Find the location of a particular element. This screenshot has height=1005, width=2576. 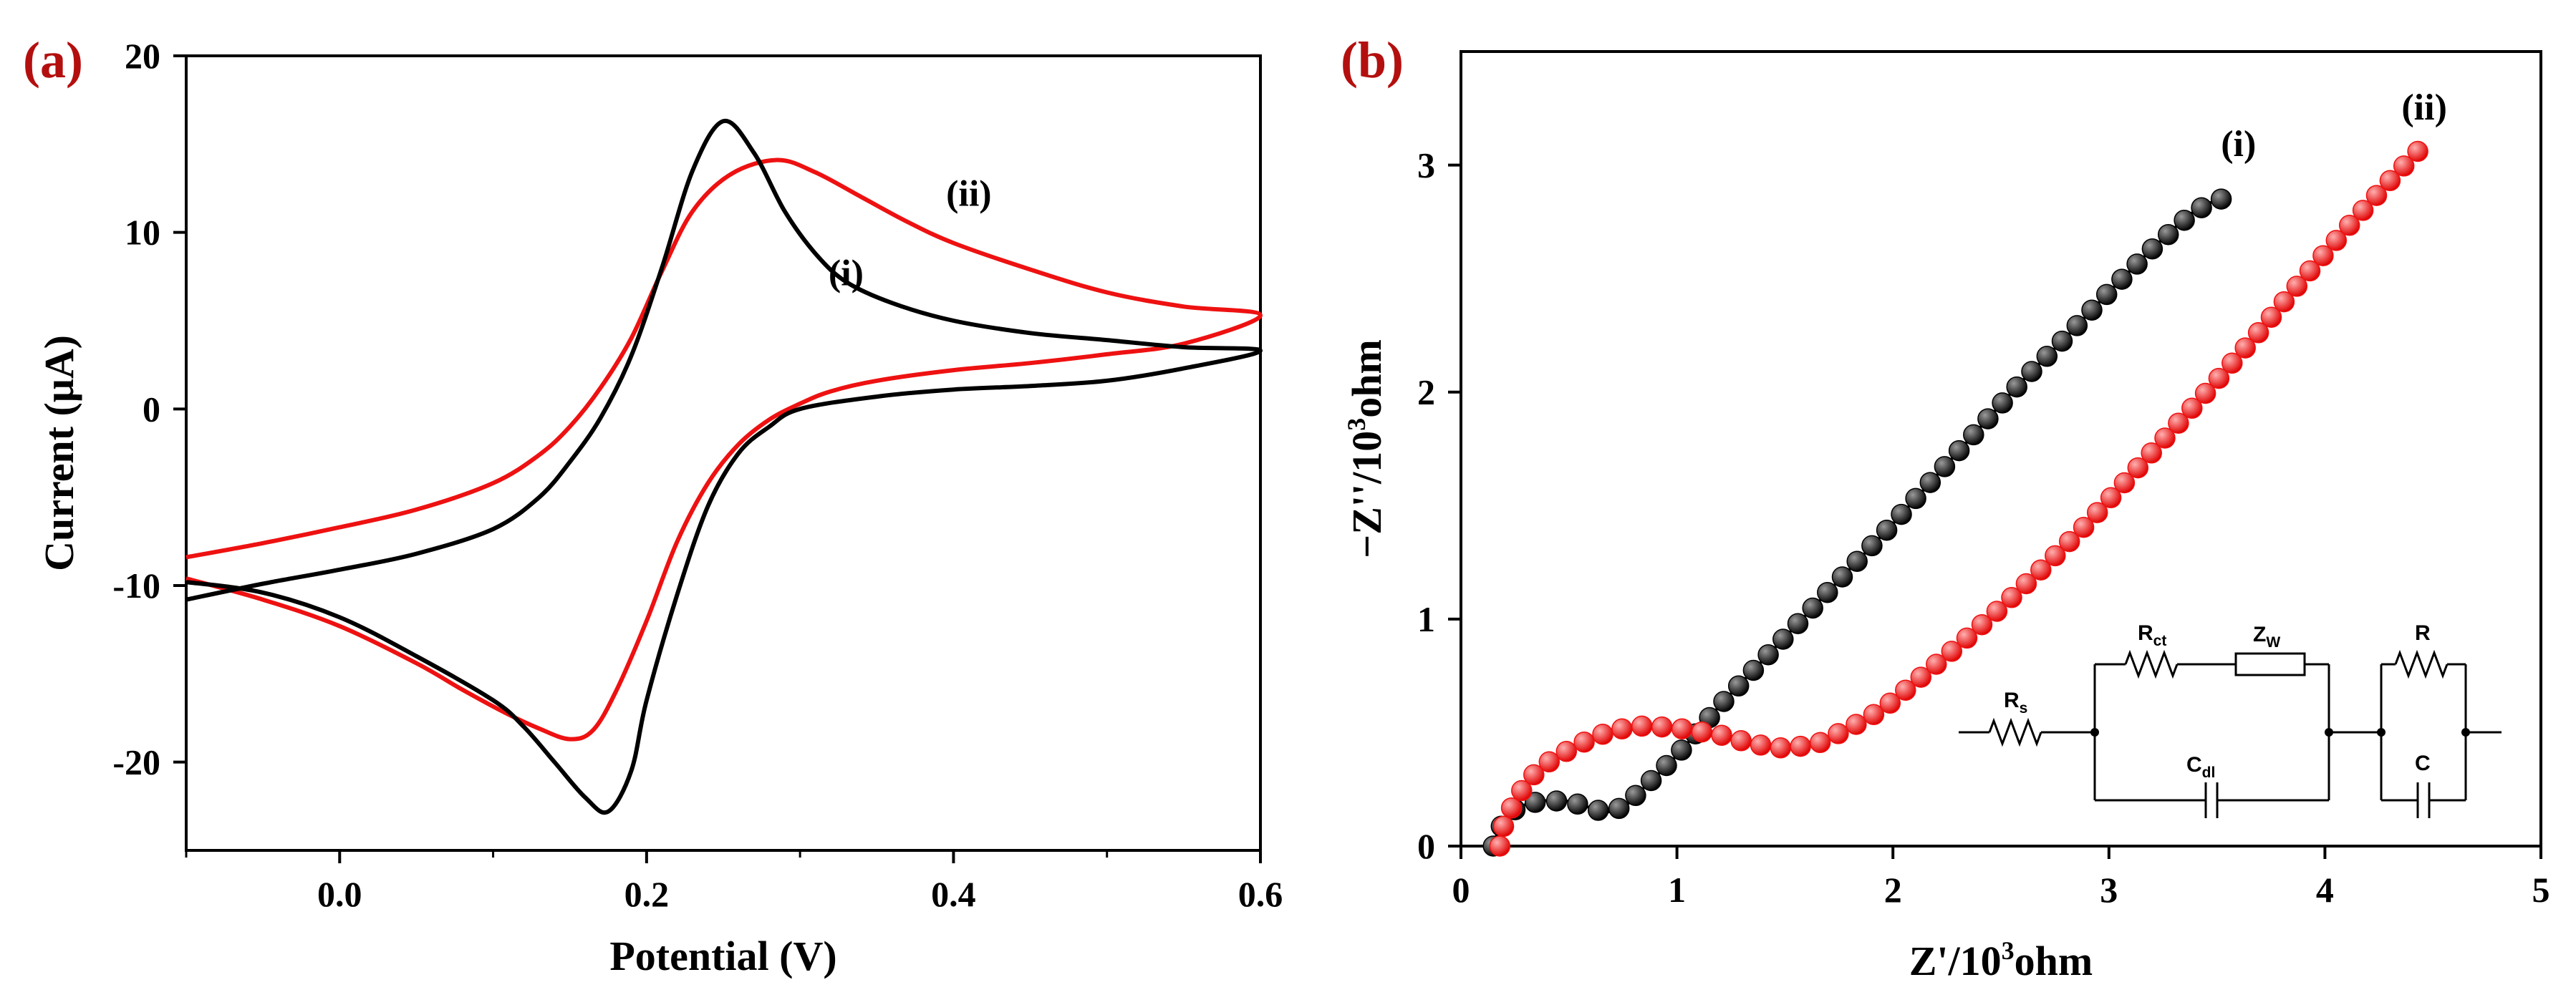

x-tick-label: 0.4 is located at coordinates (953, 894).